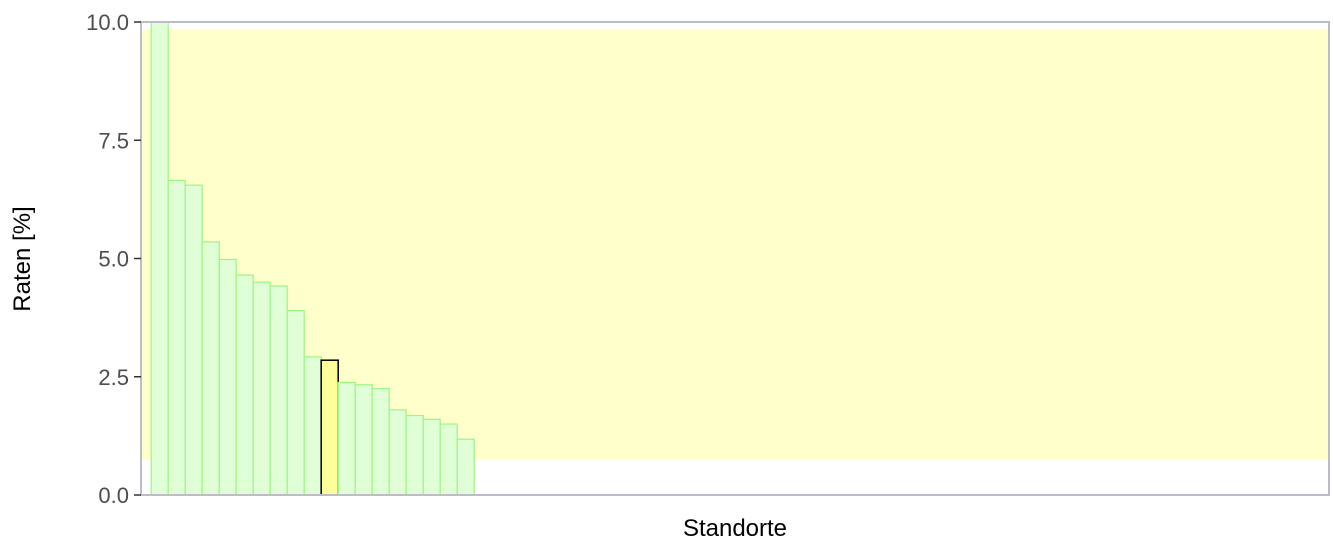 Image resolution: width=1333 pixels, height=541 pixels. Describe the element at coordinates (107, 22) in the screenshot. I see `y-tick-label: 10.0` at that location.